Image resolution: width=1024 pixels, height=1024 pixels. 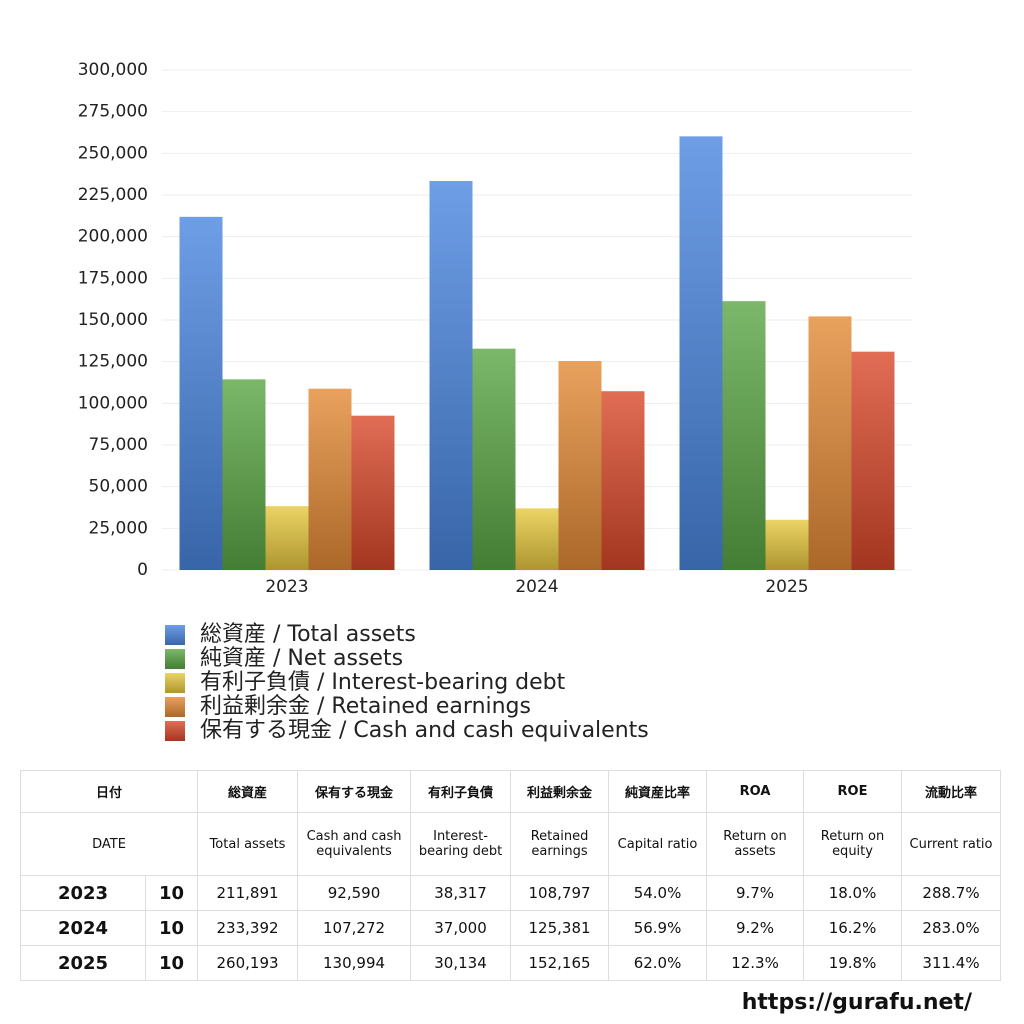 I want to click on data-cell: 152,165, so click(x=560, y=963).